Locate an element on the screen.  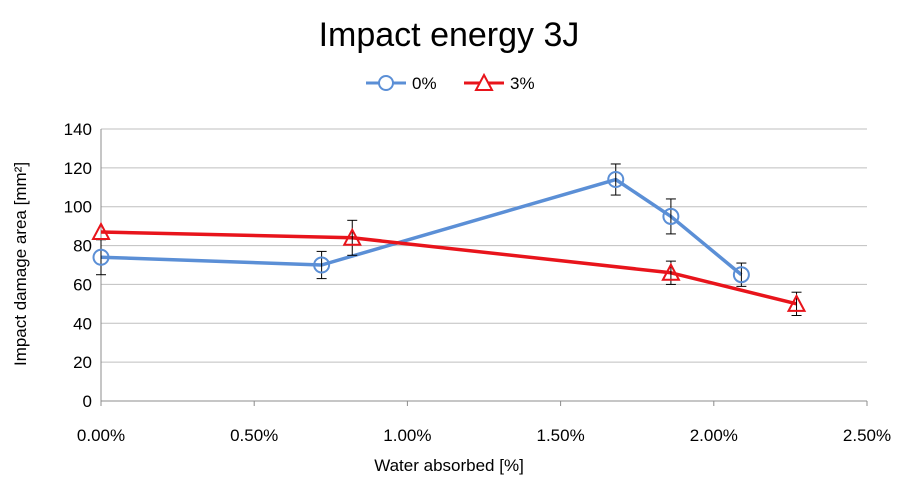
x-tick-label: 2.00% is located at coordinates (714, 435).